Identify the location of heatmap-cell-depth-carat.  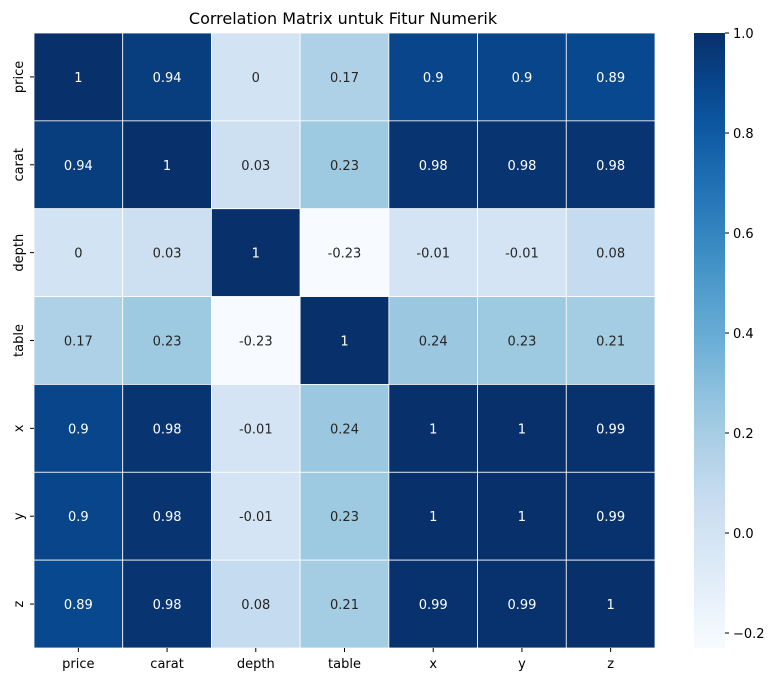
(167, 252).